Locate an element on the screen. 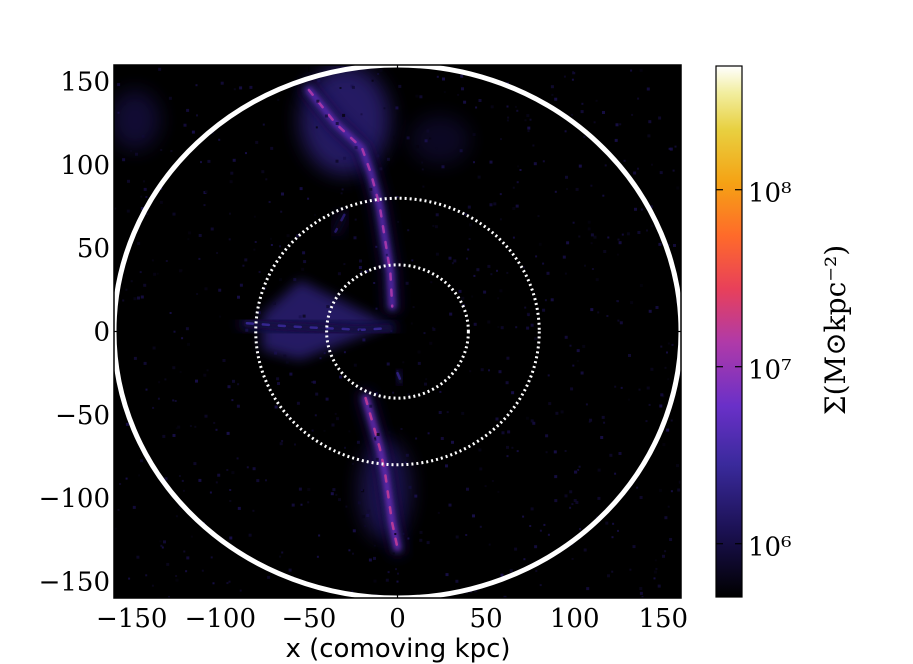 This screenshot has height=664, width=913. y-tick-label: −150 is located at coordinates (74, 582).